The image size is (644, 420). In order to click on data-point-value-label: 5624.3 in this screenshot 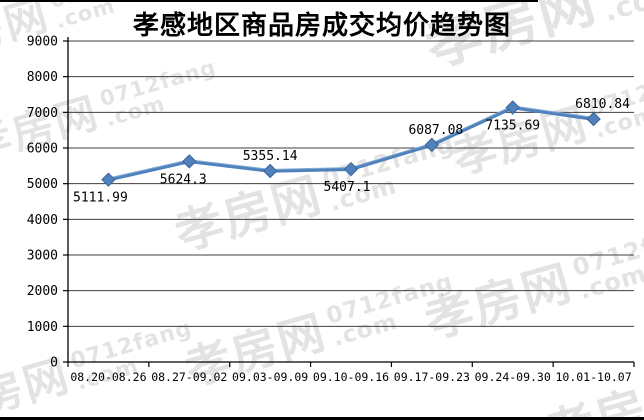, I will do `click(183, 179)`.